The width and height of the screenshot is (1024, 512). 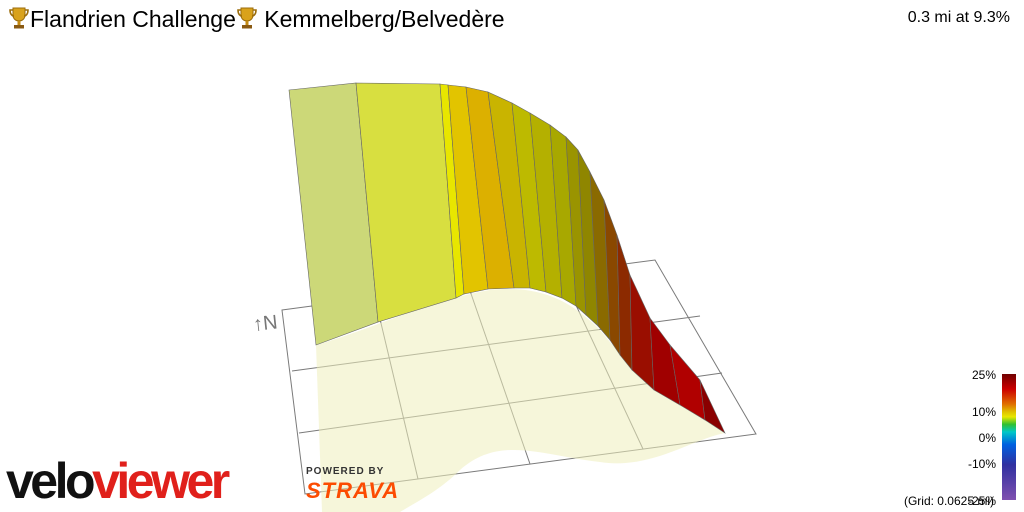 I want to click on legend-tick: 0%, so click(x=987, y=438).